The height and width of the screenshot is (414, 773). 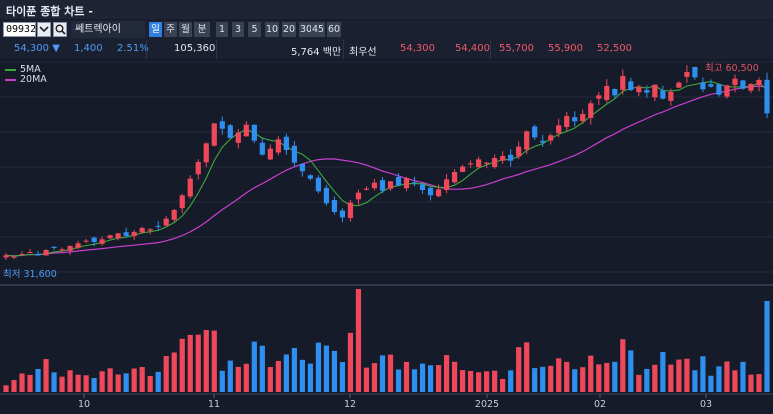 What do you see at coordinates (306, 29) in the screenshot?
I see `minute-30-button: 30` at bounding box center [306, 29].